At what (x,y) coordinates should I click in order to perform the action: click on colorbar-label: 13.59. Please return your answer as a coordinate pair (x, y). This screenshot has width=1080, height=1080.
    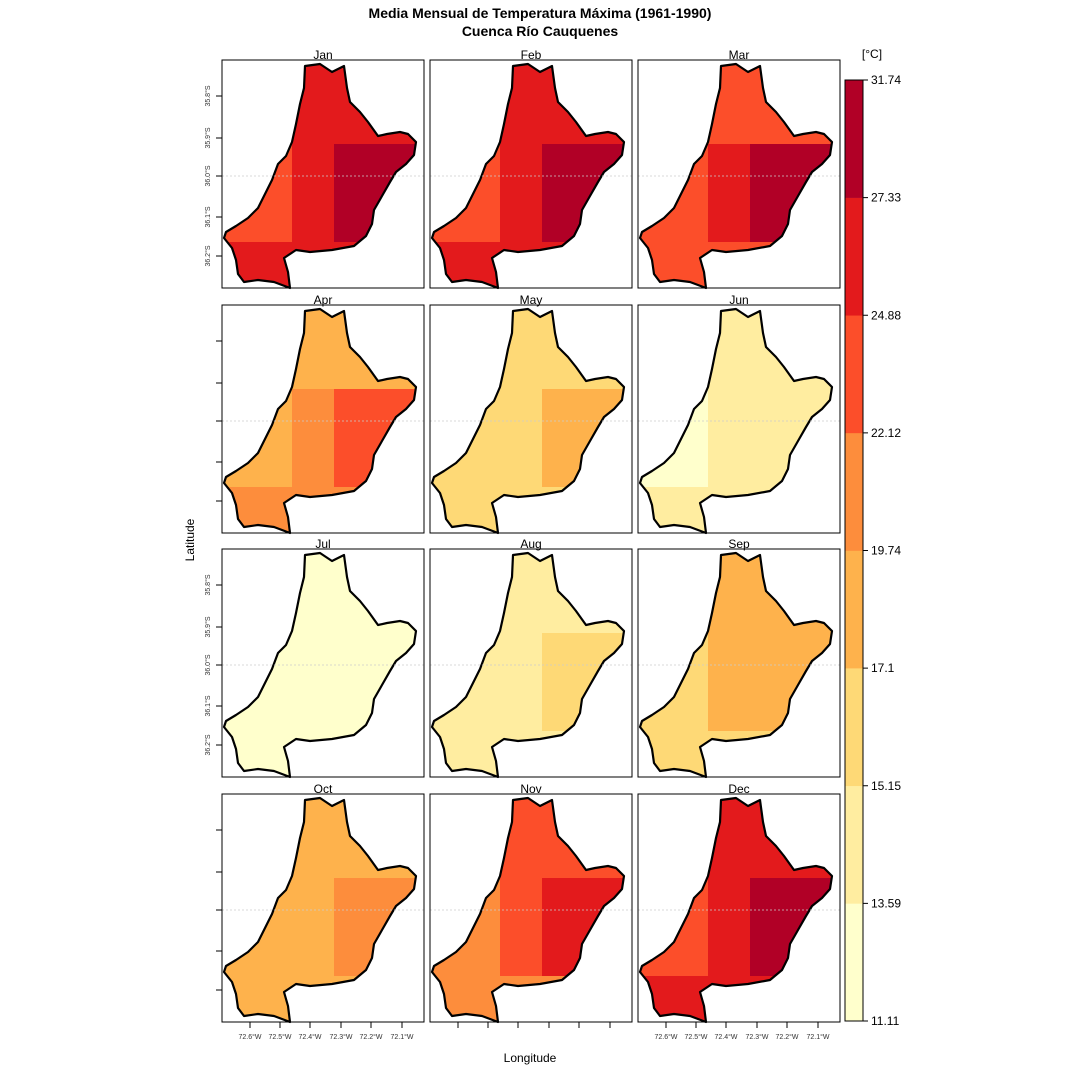
    Looking at the image, I should click on (886, 903).